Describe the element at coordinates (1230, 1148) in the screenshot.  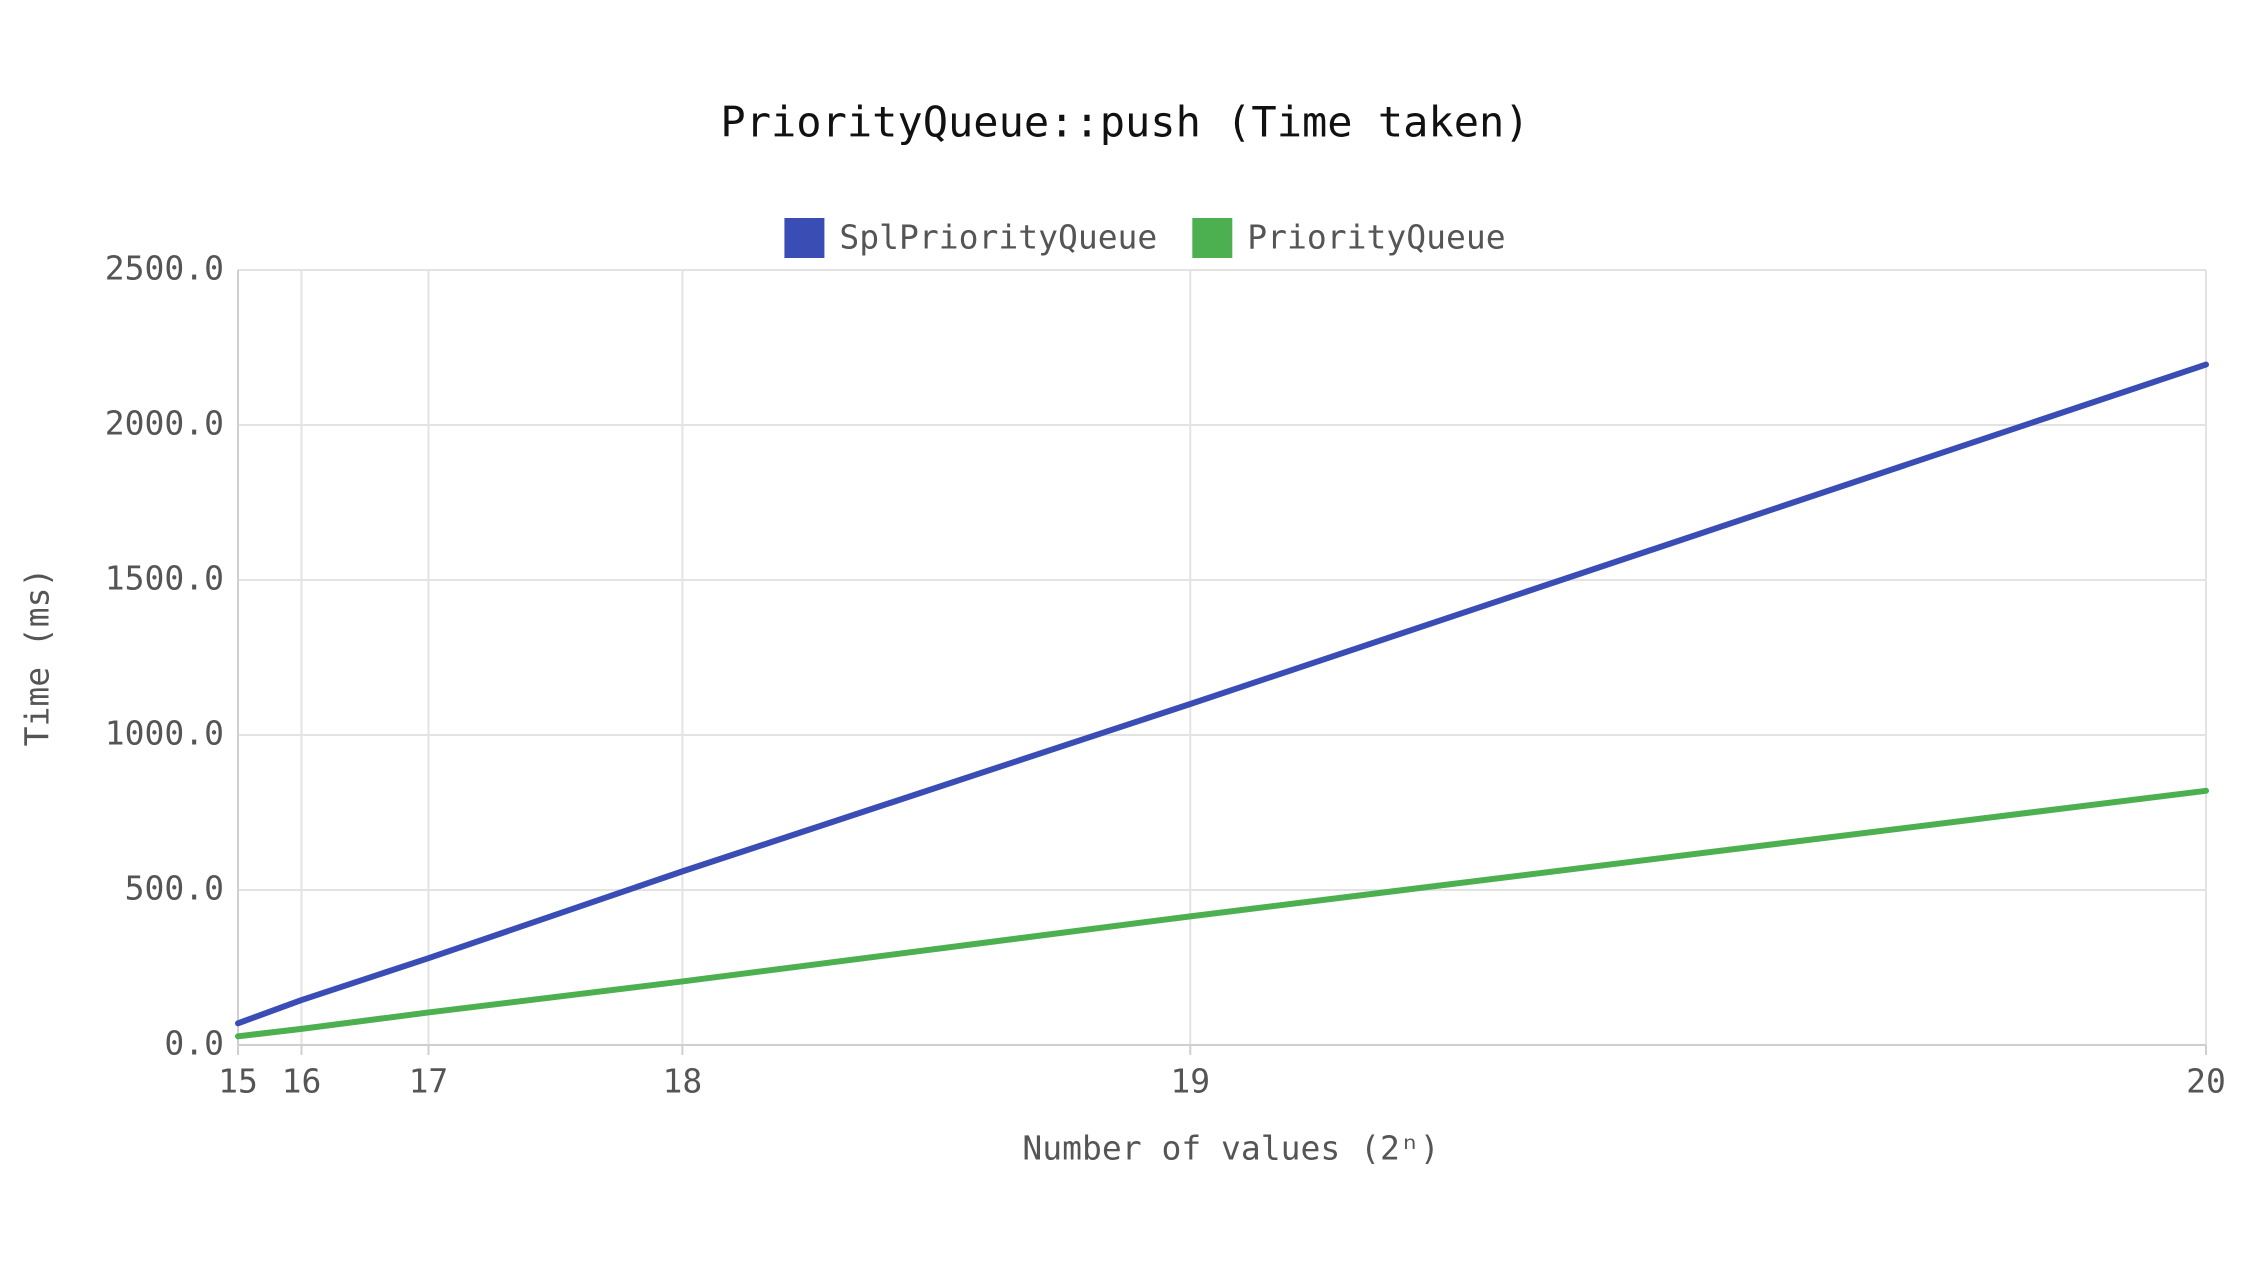
I see `x-axis-title: Number of values (2ⁿ)` at that location.